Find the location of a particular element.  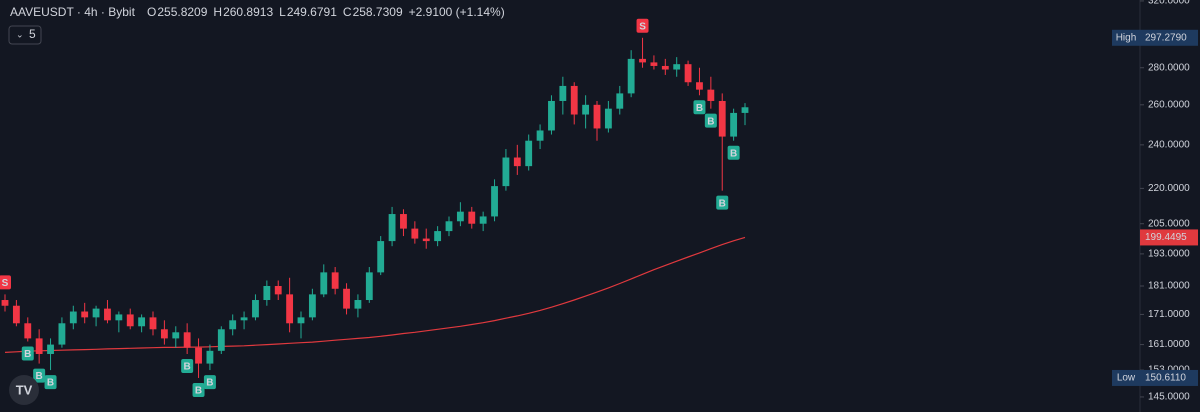

ohlc-key: C is located at coordinates (347, 12).